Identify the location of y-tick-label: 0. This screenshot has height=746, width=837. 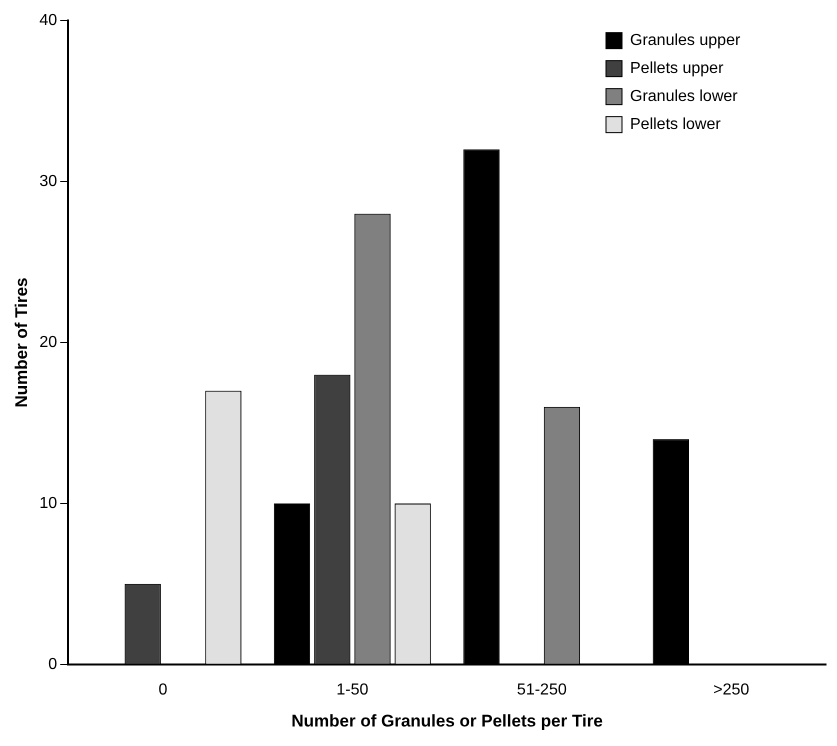
(53, 664).